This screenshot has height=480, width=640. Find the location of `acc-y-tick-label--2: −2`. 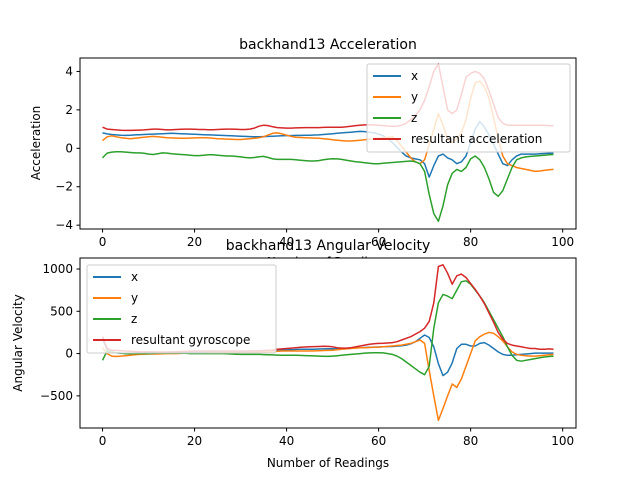

acc-y-tick-label--2: −2 is located at coordinates (64, 187).